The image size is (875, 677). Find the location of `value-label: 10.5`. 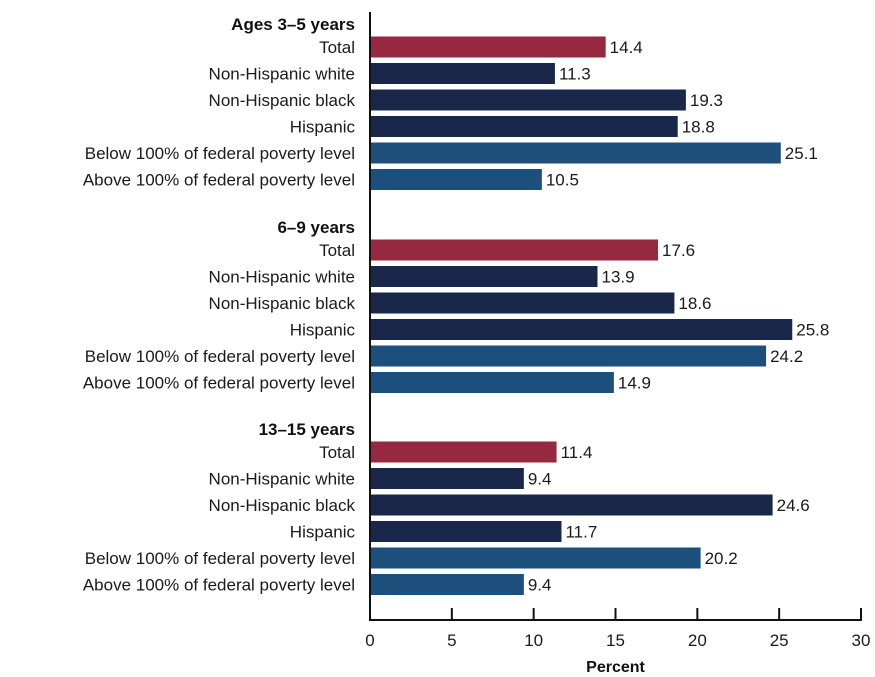

value-label: 10.5 is located at coordinates (562, 180).